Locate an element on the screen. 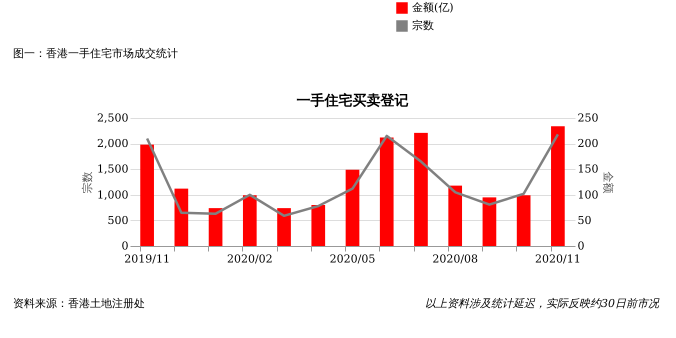 The width and height of the screenshot is (676, 338). y2-tick-label: 0 is located at coordinates (581, 246).